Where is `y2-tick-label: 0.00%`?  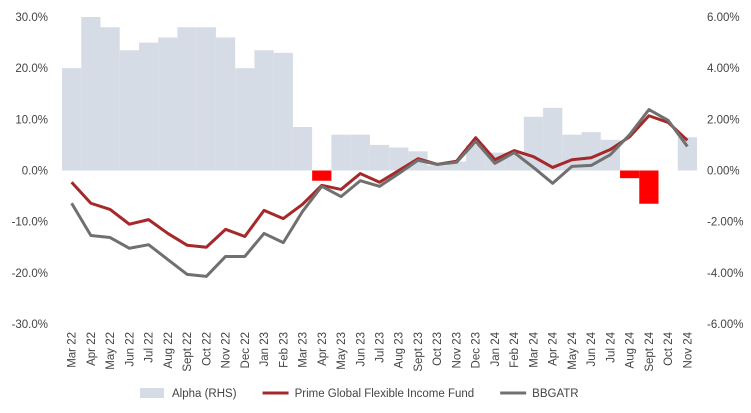
y2-tick-label: 0.00% is located at coordinates (723, 172).